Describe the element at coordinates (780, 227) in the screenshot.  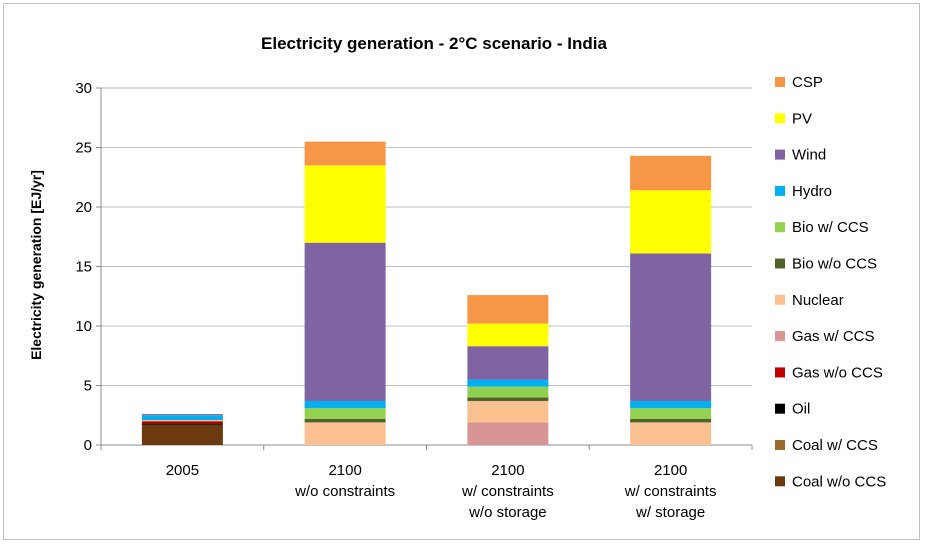
I see `legend-swatch-bio-w-ccs` at that location.